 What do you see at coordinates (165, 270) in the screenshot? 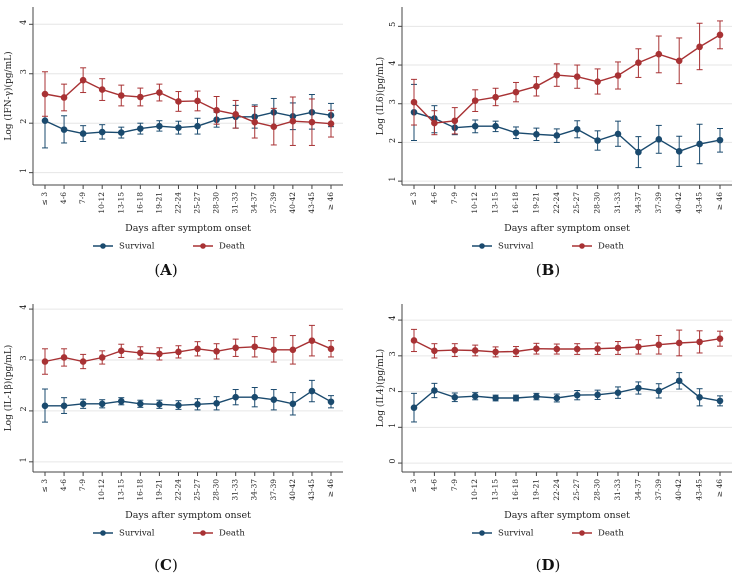
I see `panel-label: (A)` at bounding box center [165, 270].